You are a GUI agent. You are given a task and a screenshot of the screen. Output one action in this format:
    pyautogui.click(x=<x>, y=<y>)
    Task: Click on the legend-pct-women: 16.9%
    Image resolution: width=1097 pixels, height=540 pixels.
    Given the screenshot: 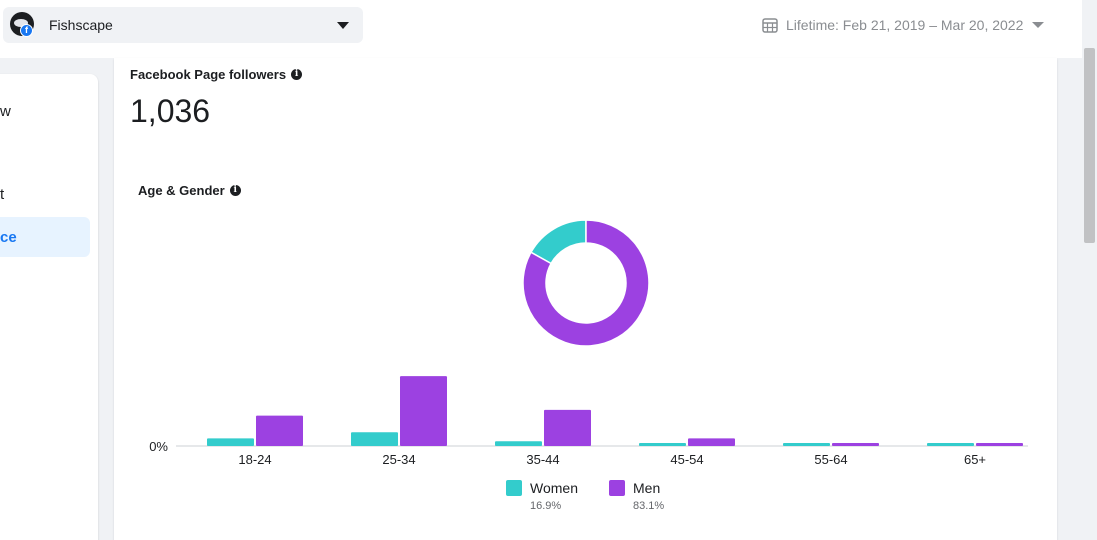 What is the action you would take?
    pyautogui.click(x=546, y=506)
    